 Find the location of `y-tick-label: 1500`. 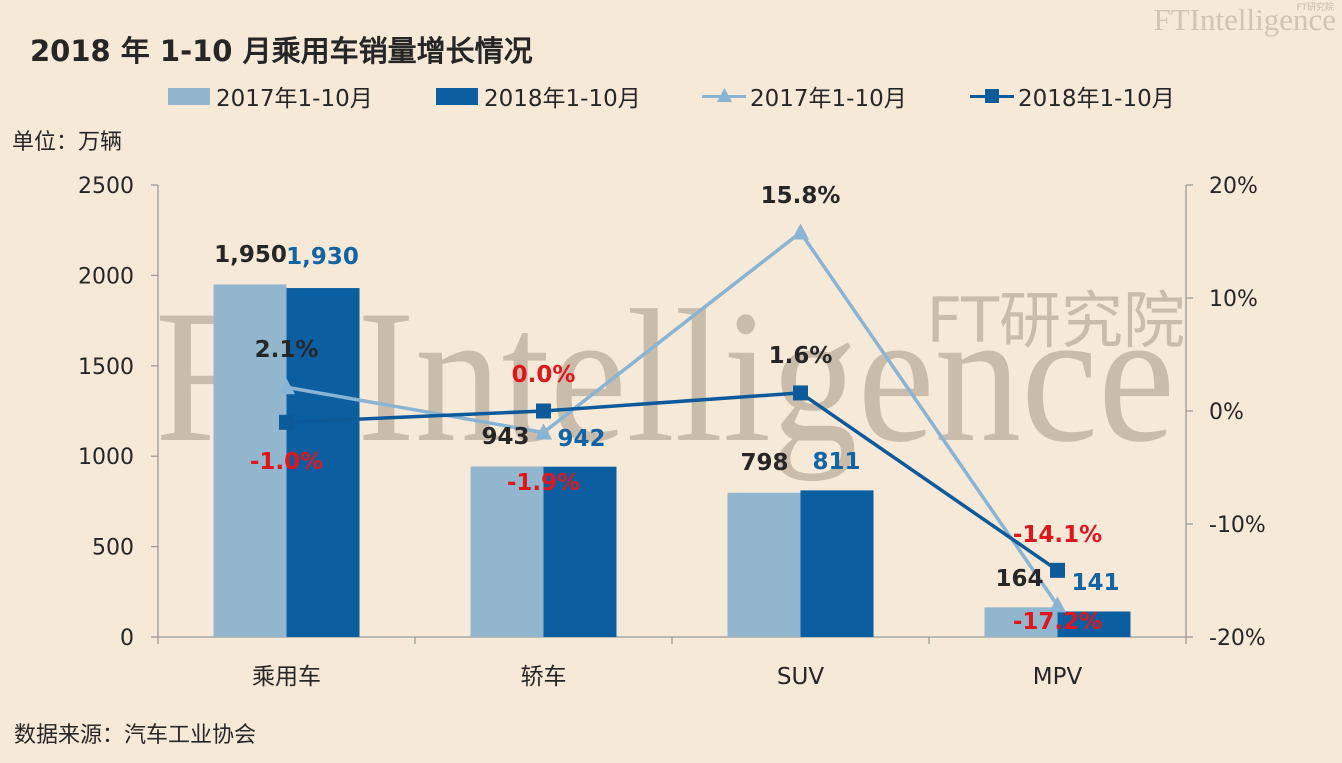

y-tick-label: 1500 is located at coordinates (106, 367).